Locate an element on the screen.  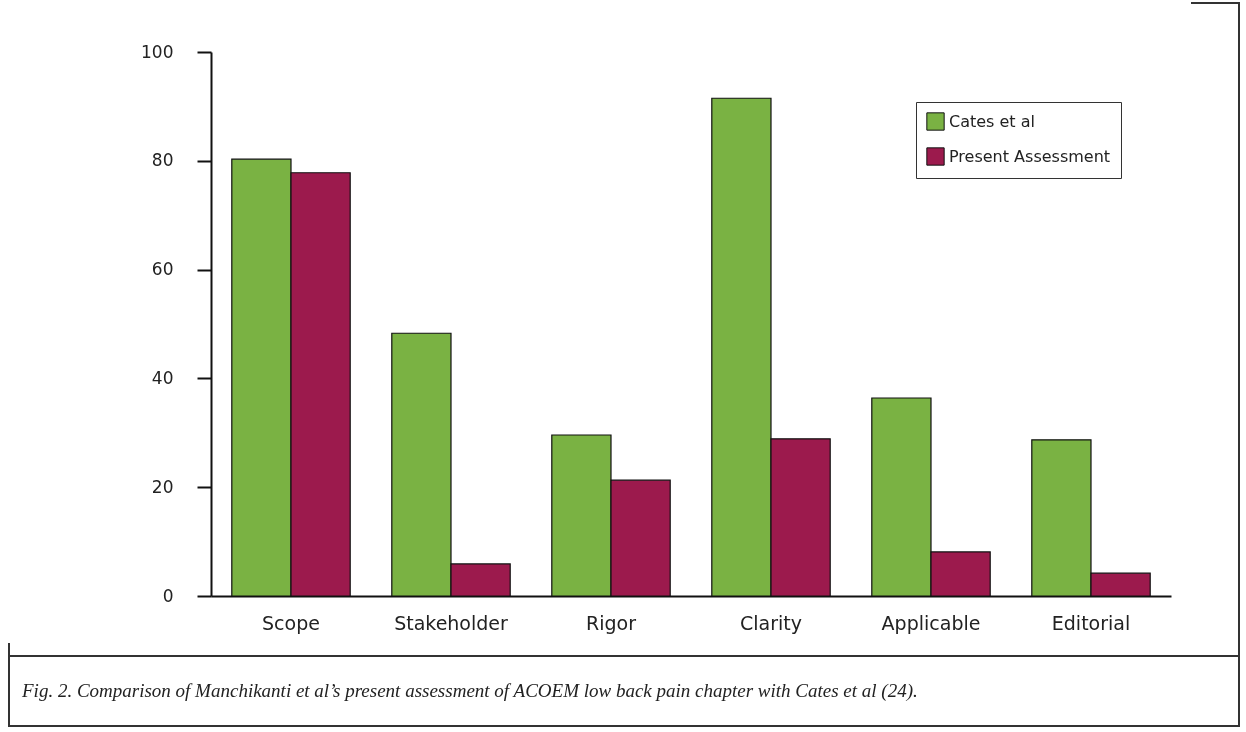
y-tick-label: 20 is located at coordinates (162, 486).